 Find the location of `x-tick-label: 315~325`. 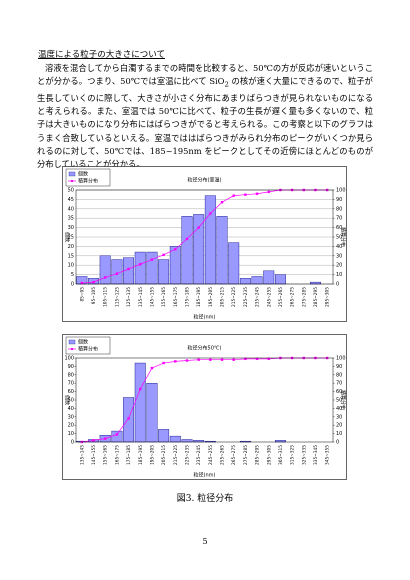

x-tick-label: 315~325 is located at coordinates (293, 455).